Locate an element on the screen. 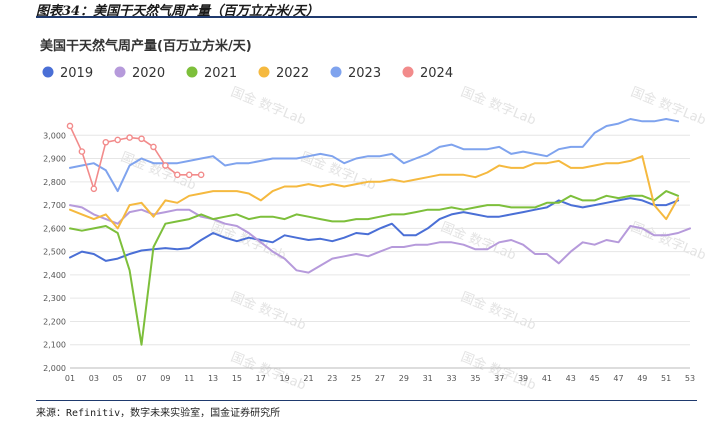  x-tick-label: 33 is located at coordinates (451, 378).